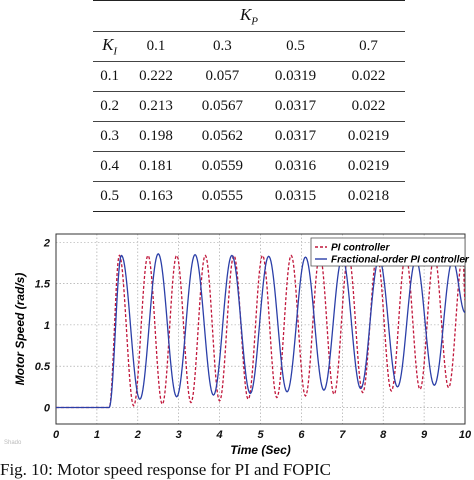 Image resolution: width=474 pixels, height=480 pixels. Describe the element at coordinates (156, 136) in the screenshot. I see `table-cell: 0.198` at that location.